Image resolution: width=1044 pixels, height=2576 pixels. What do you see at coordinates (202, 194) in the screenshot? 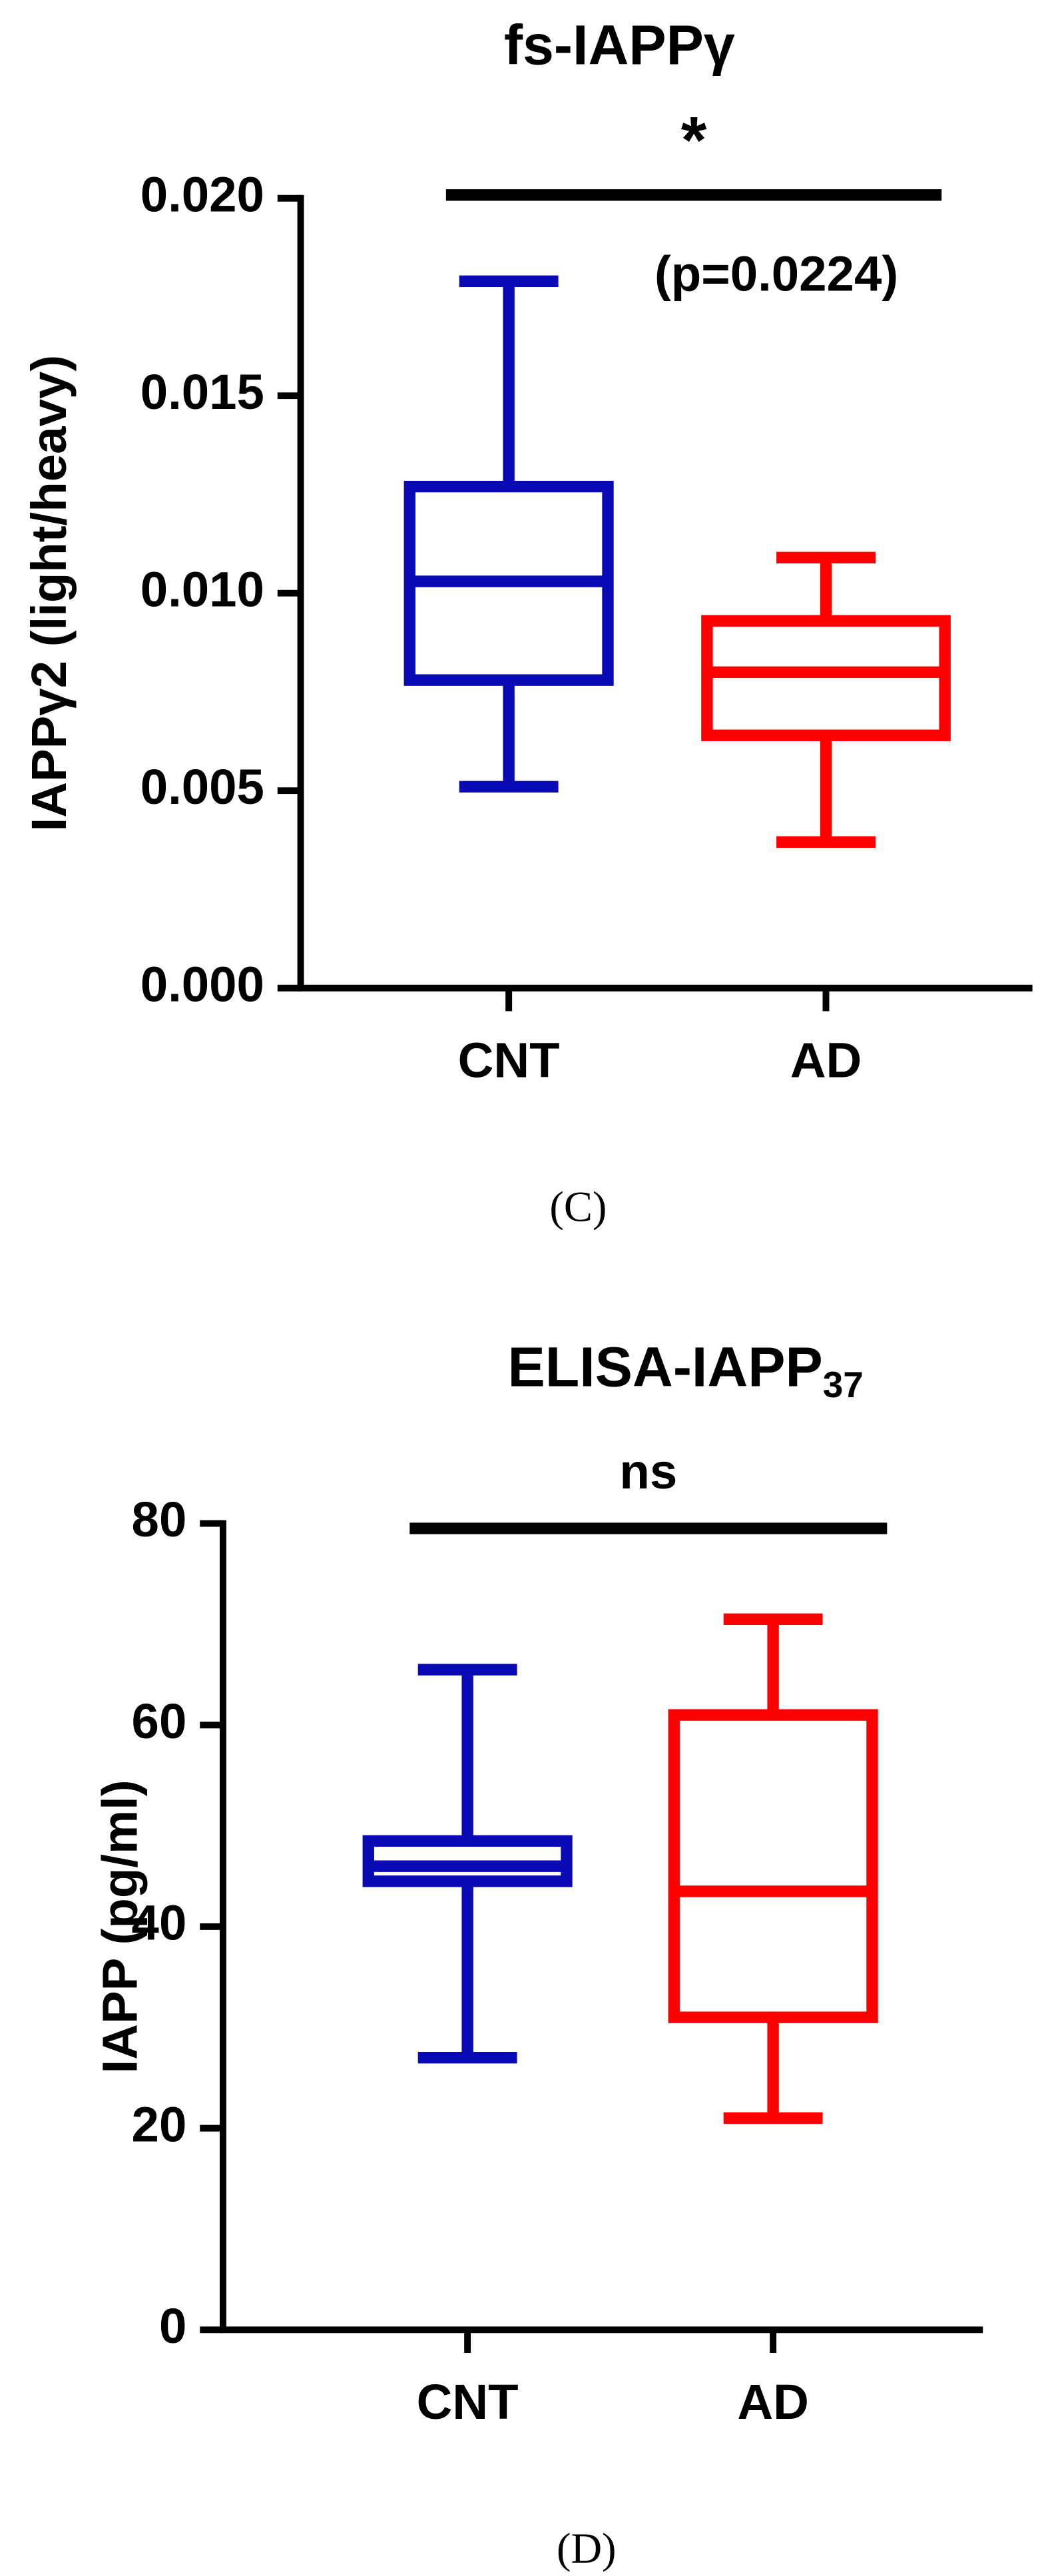
I see `y-tick-label: 0.020` at bounding box center [202, 194].